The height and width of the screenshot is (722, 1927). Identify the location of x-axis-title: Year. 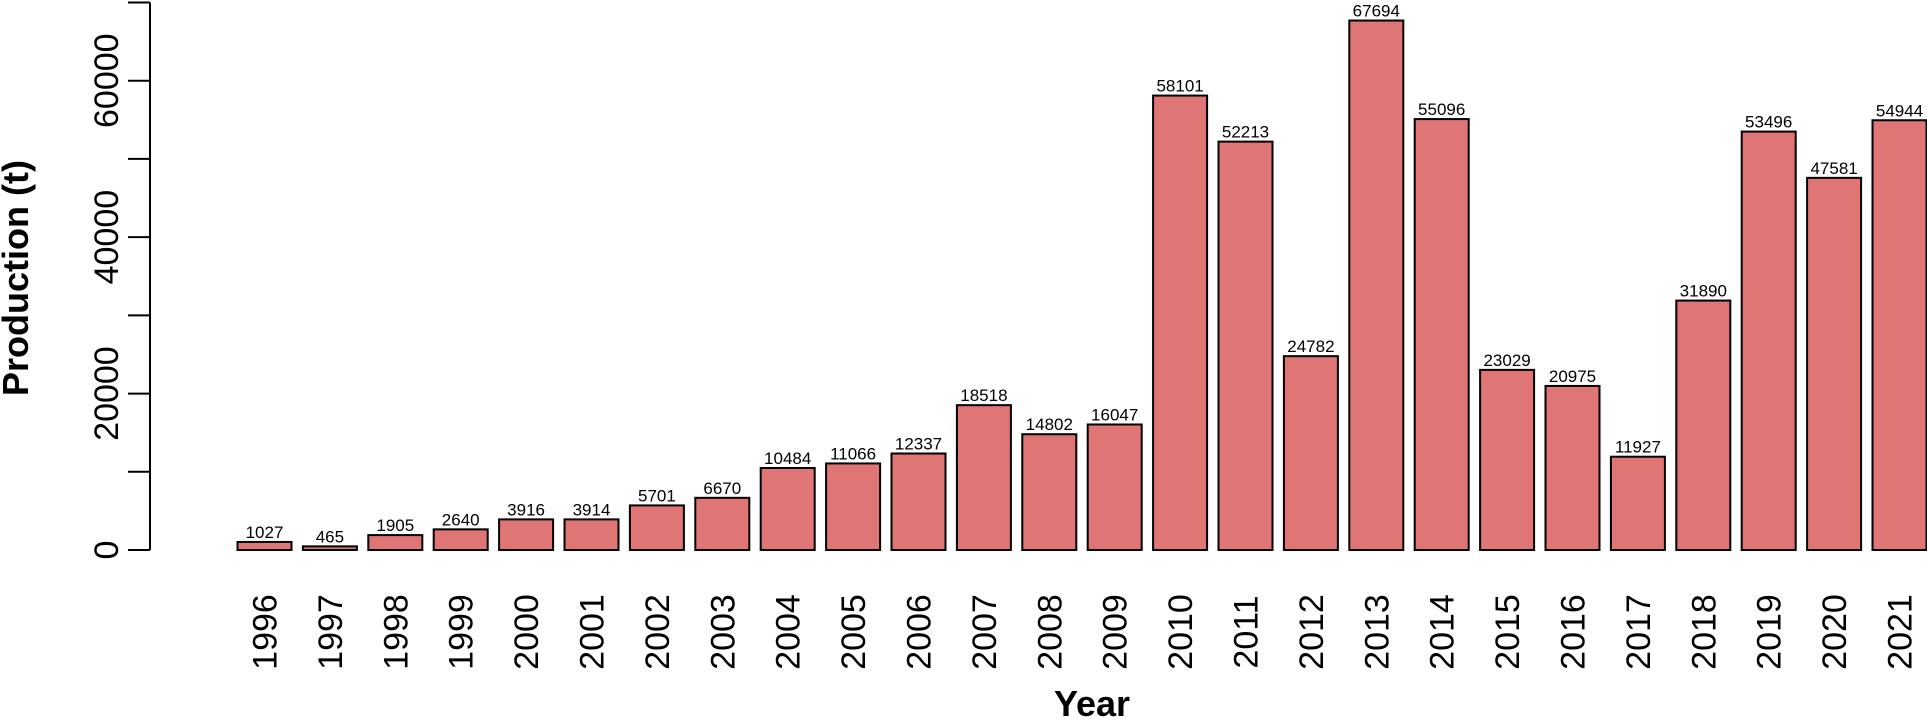
(1092, 702).